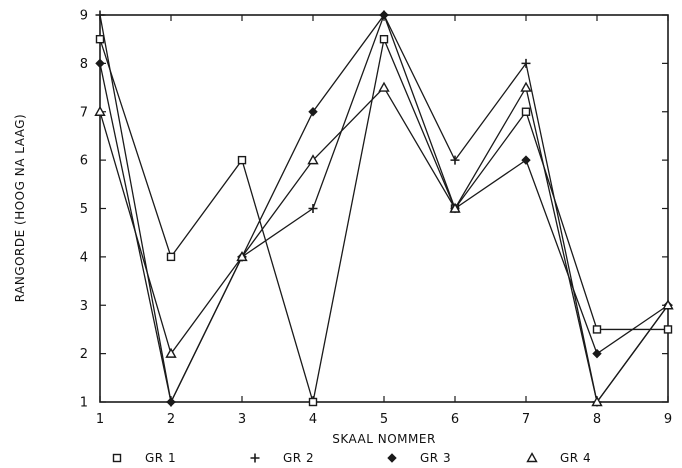 Image resolution: width=682 pixels, height=468 pixels. I want to click on legend-label: GR 3, so click(435, 458).